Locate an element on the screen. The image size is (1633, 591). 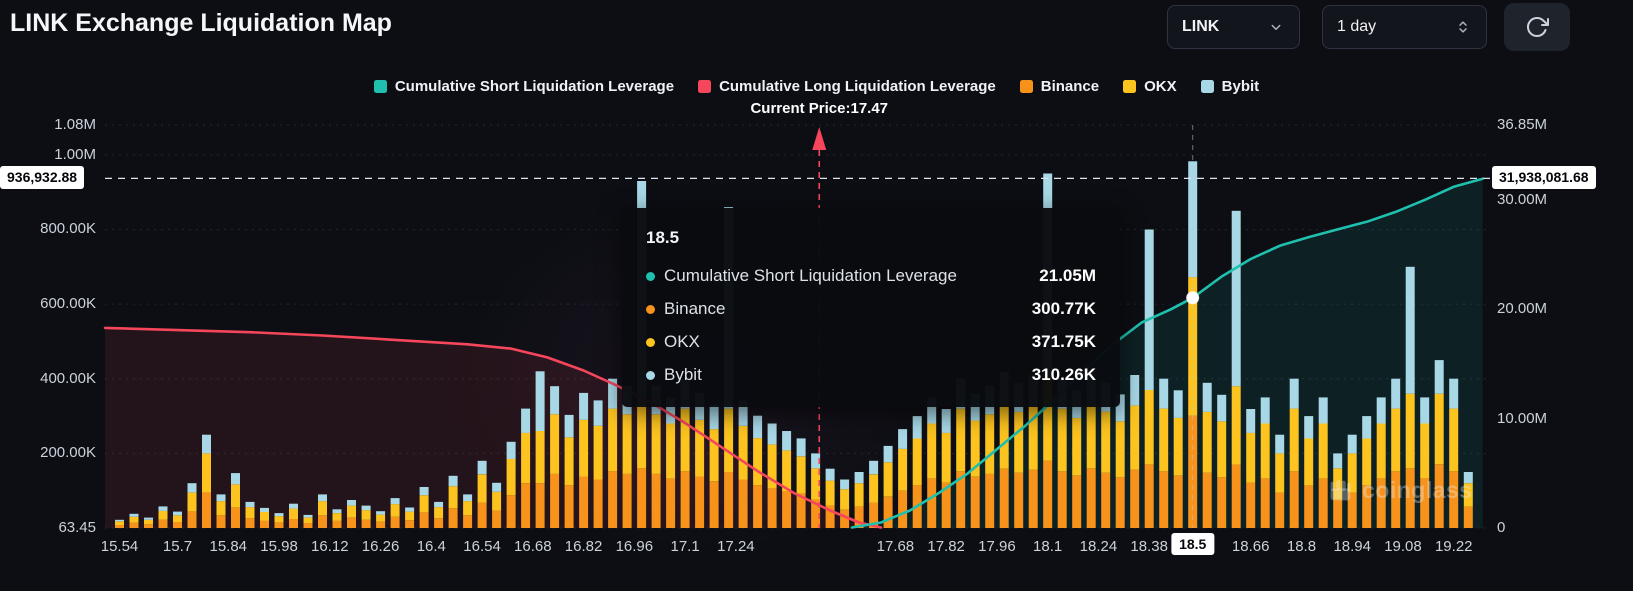
tooltip-row-value: 21.05M is located at coordinates (1067, 275).